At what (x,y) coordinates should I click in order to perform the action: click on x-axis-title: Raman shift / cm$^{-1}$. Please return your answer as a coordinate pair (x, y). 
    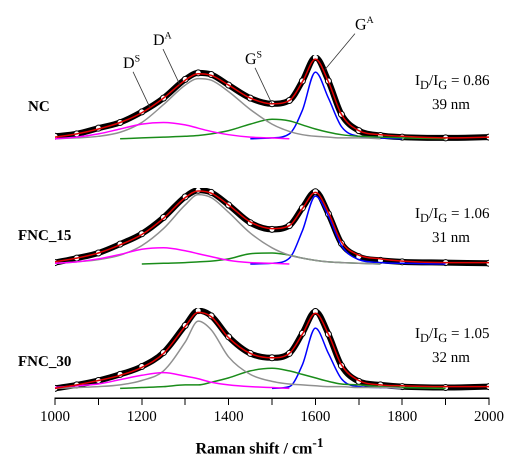
    Looking at the image, I should click on (259, 446).